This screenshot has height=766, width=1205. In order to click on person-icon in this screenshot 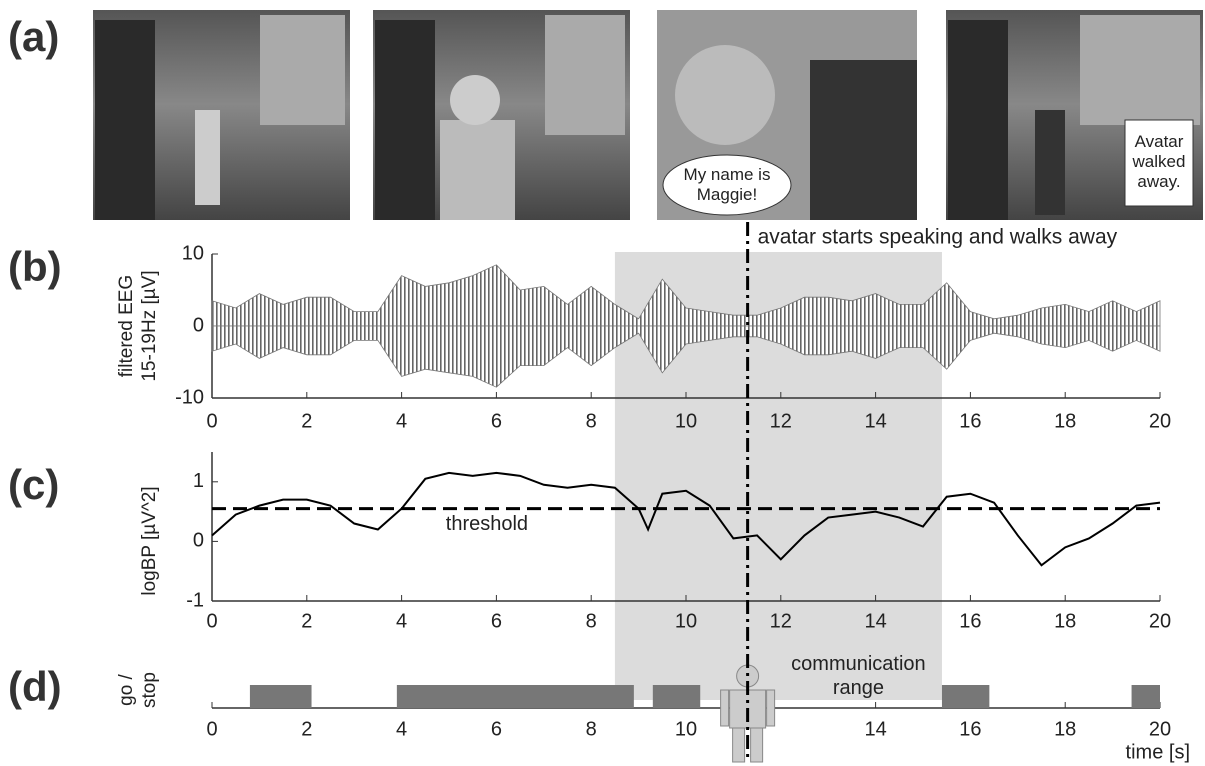, I will do `click(748, 713)`.